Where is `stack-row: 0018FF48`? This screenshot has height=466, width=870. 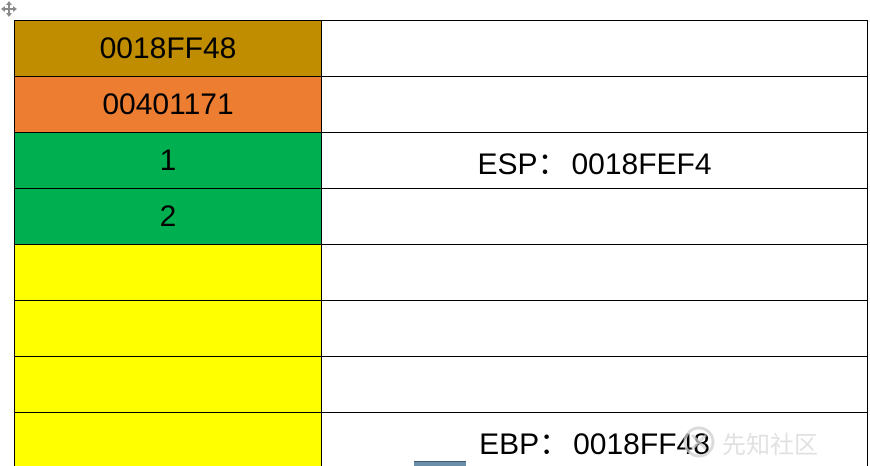 stack-row: 0018FF48 is located at coordinates (441, 48).